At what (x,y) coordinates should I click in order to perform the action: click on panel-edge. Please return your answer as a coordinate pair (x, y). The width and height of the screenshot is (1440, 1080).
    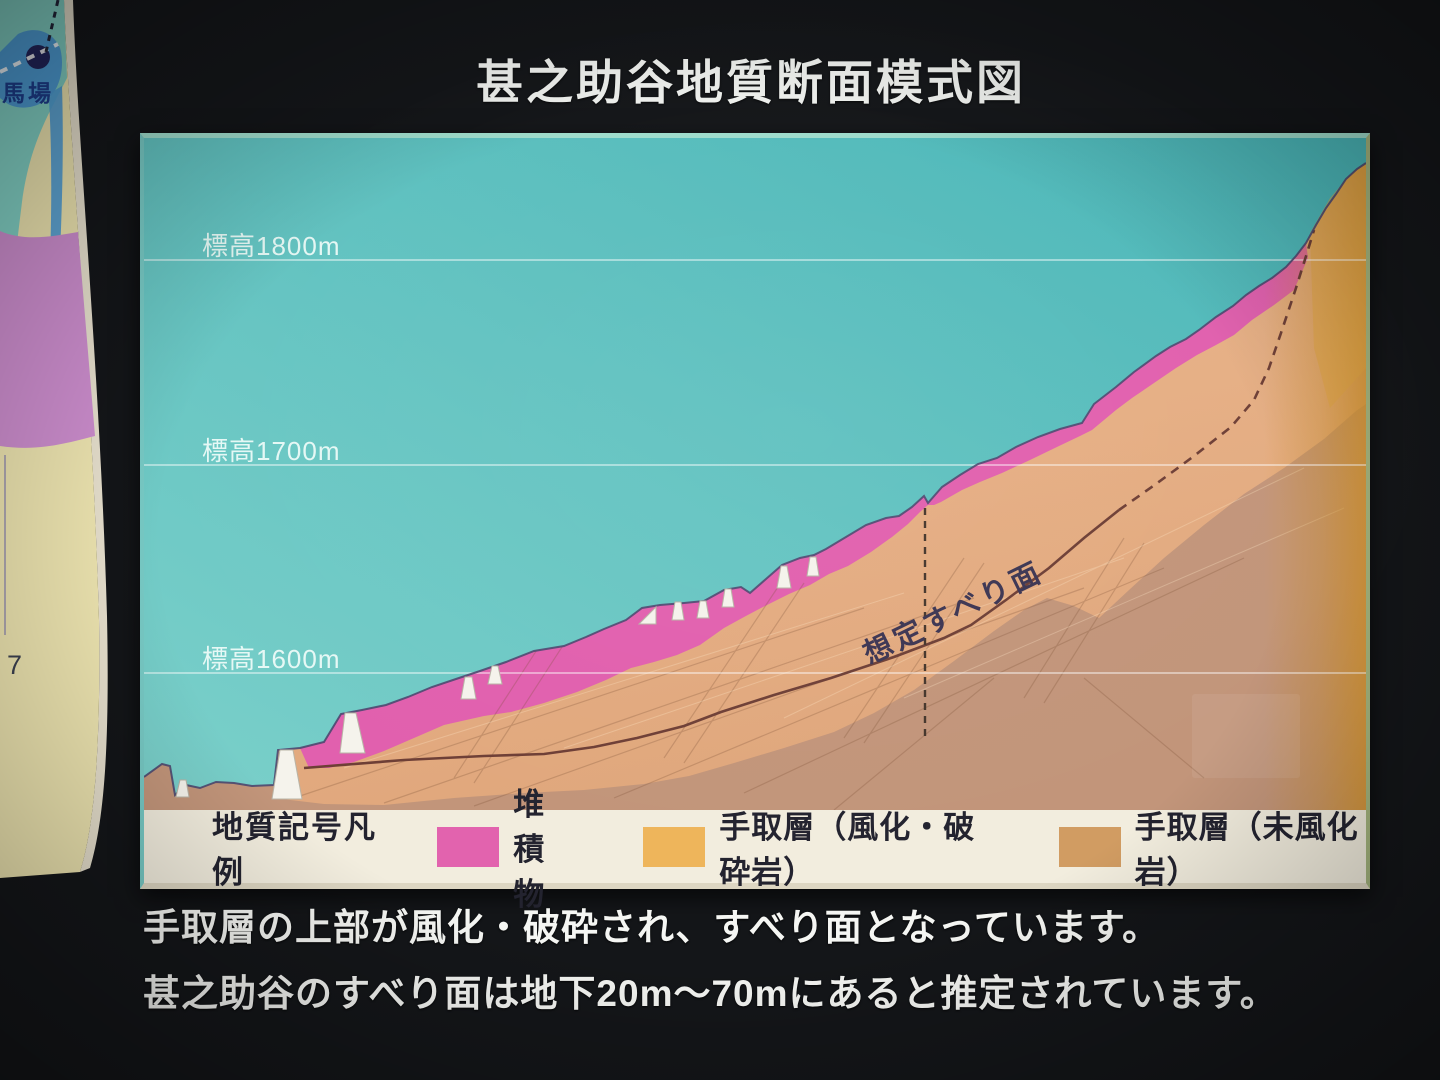
    Looking at the image, I should click on (86, 436).